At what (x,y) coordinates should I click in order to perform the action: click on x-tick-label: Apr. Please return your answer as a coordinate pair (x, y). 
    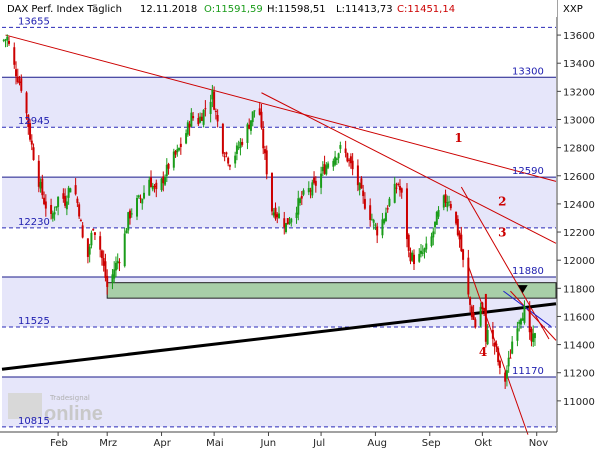
    Looking at the image, I should click on (163, 443).